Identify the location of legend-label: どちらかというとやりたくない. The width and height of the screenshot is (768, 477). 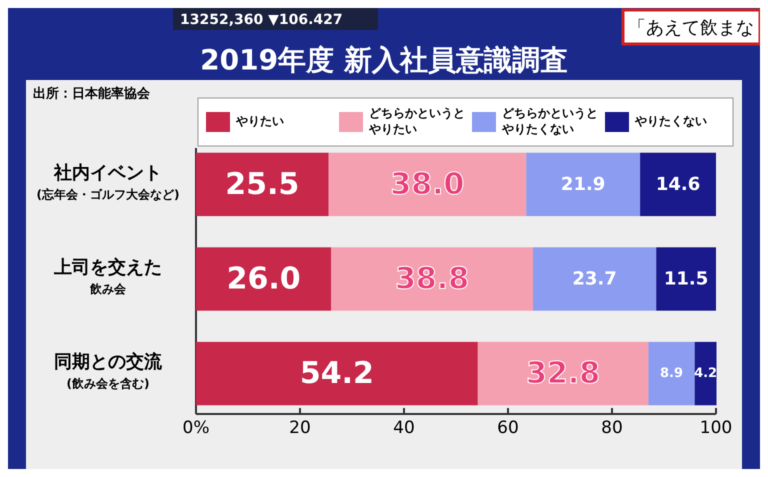
(549, 121).